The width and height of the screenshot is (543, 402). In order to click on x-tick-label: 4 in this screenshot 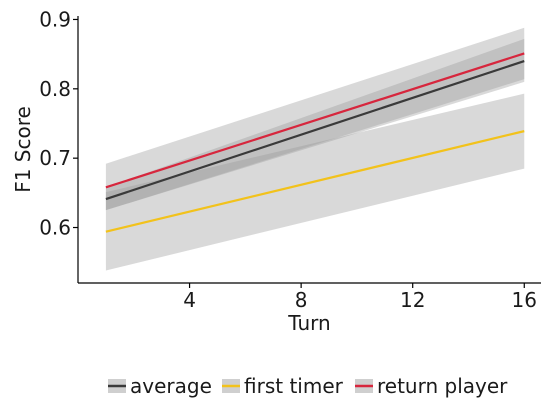, I will do `click(189, 300)`.